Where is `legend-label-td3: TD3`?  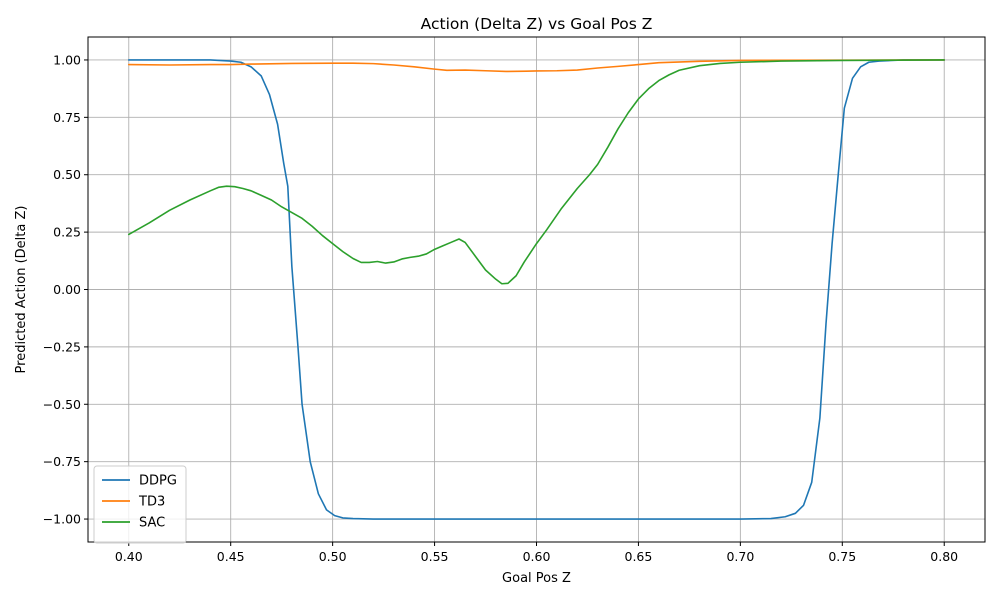 legend-label-td3: TD3 is located at coordinates (151, 502).